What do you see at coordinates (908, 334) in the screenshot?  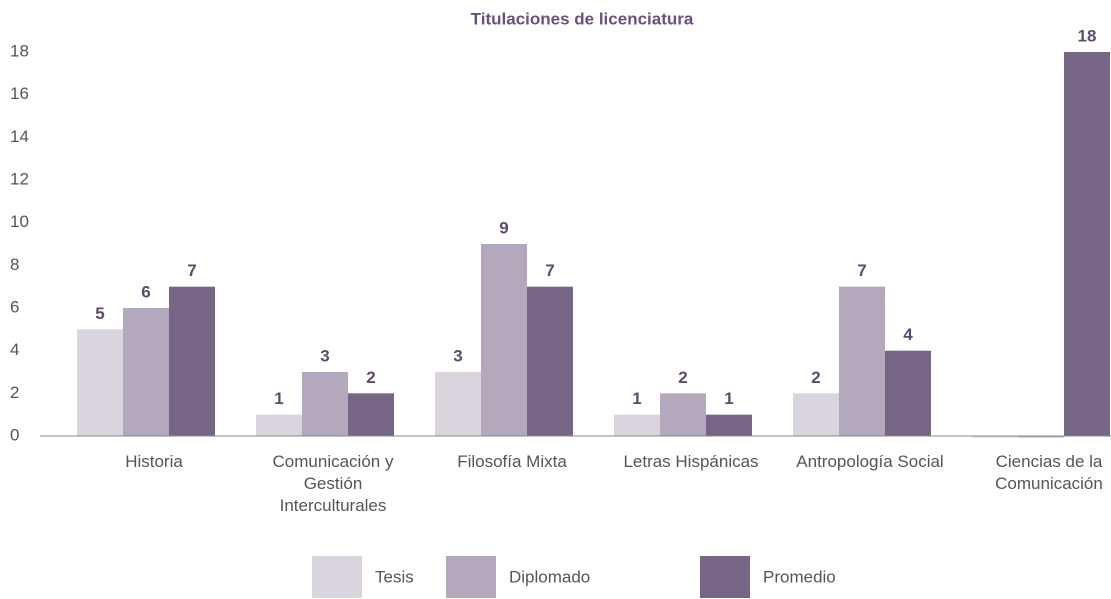 I see `data-label: 4` at bounding box center [908, 334].